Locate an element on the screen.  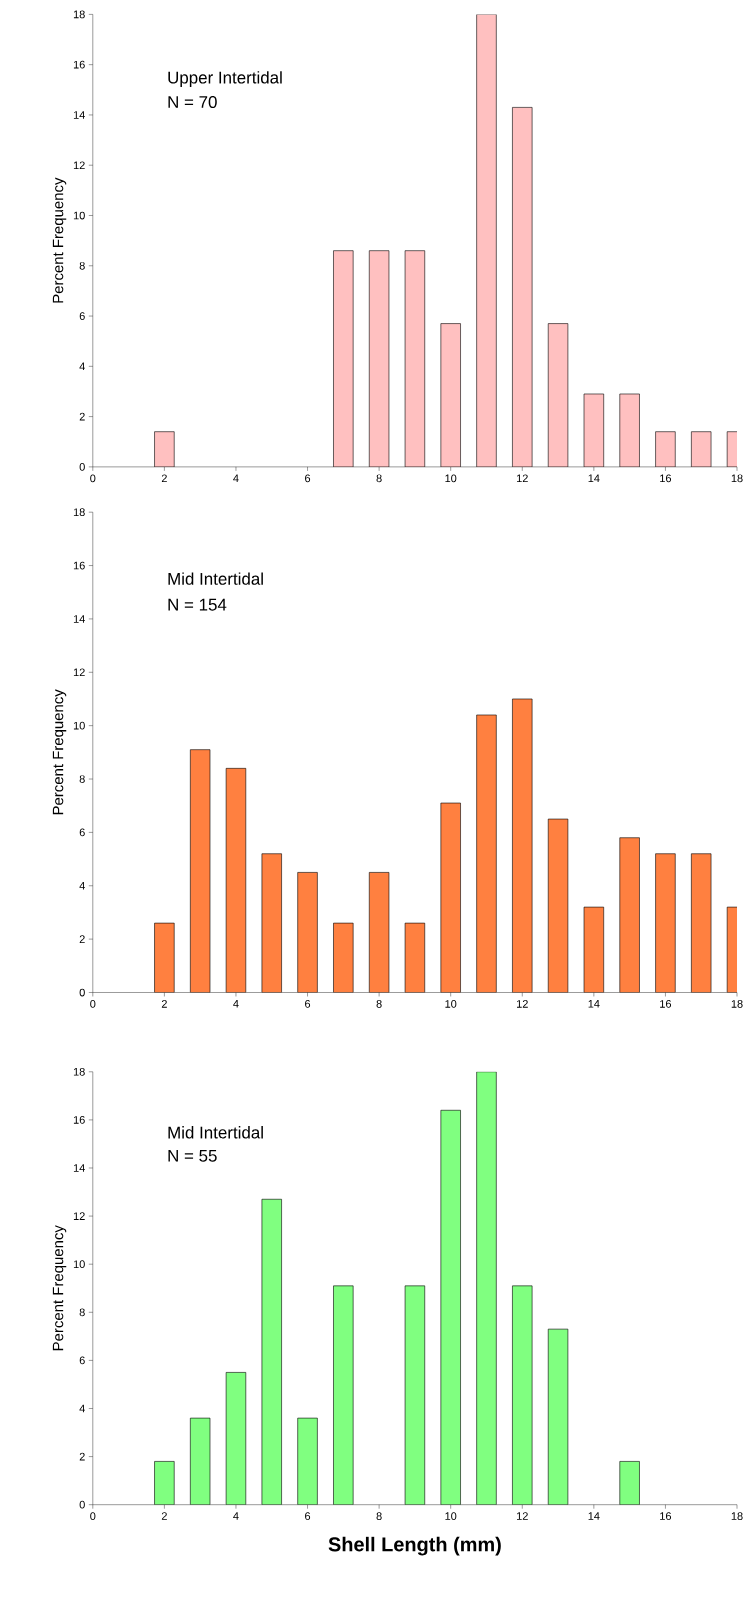
annotation: N = 70 is located at coordinates (192, 102).